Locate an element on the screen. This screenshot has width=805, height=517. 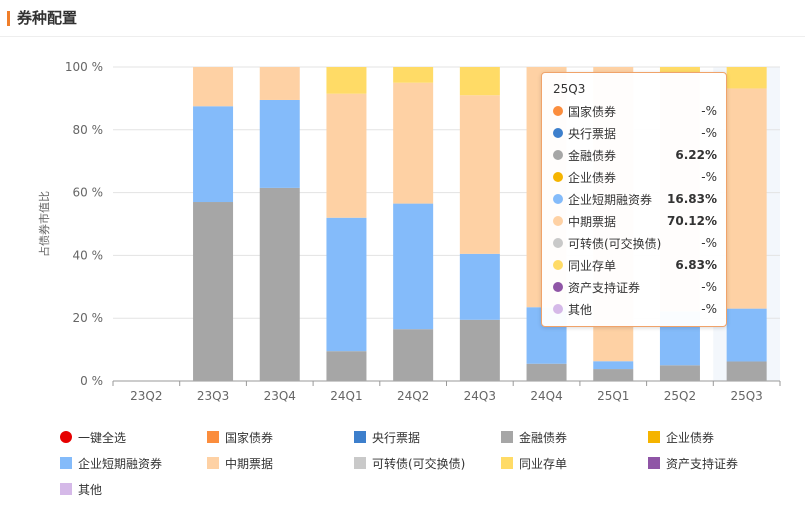
legend-item: 国家债券 is located at coordinates (240, 437).